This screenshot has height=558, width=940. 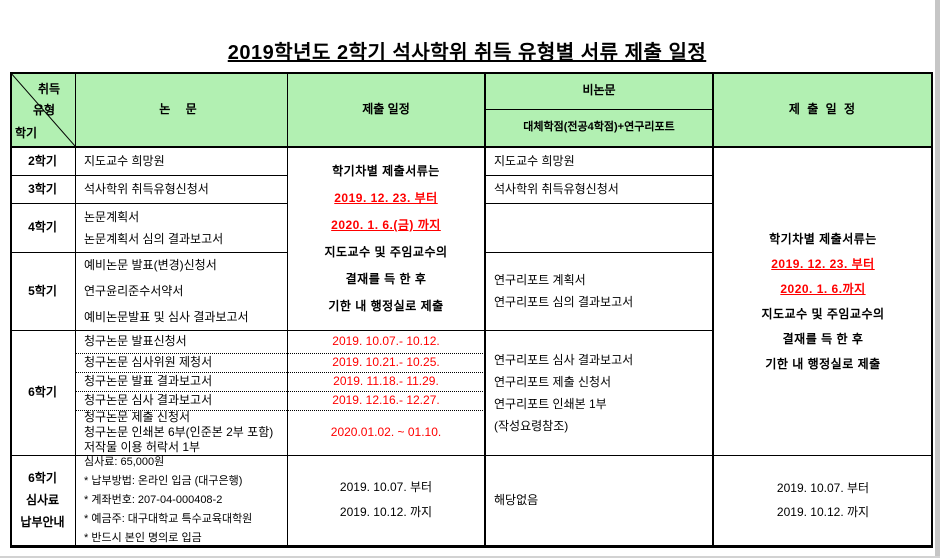 I want to click on corner-diagonal-line, so click(x=42, y=109).